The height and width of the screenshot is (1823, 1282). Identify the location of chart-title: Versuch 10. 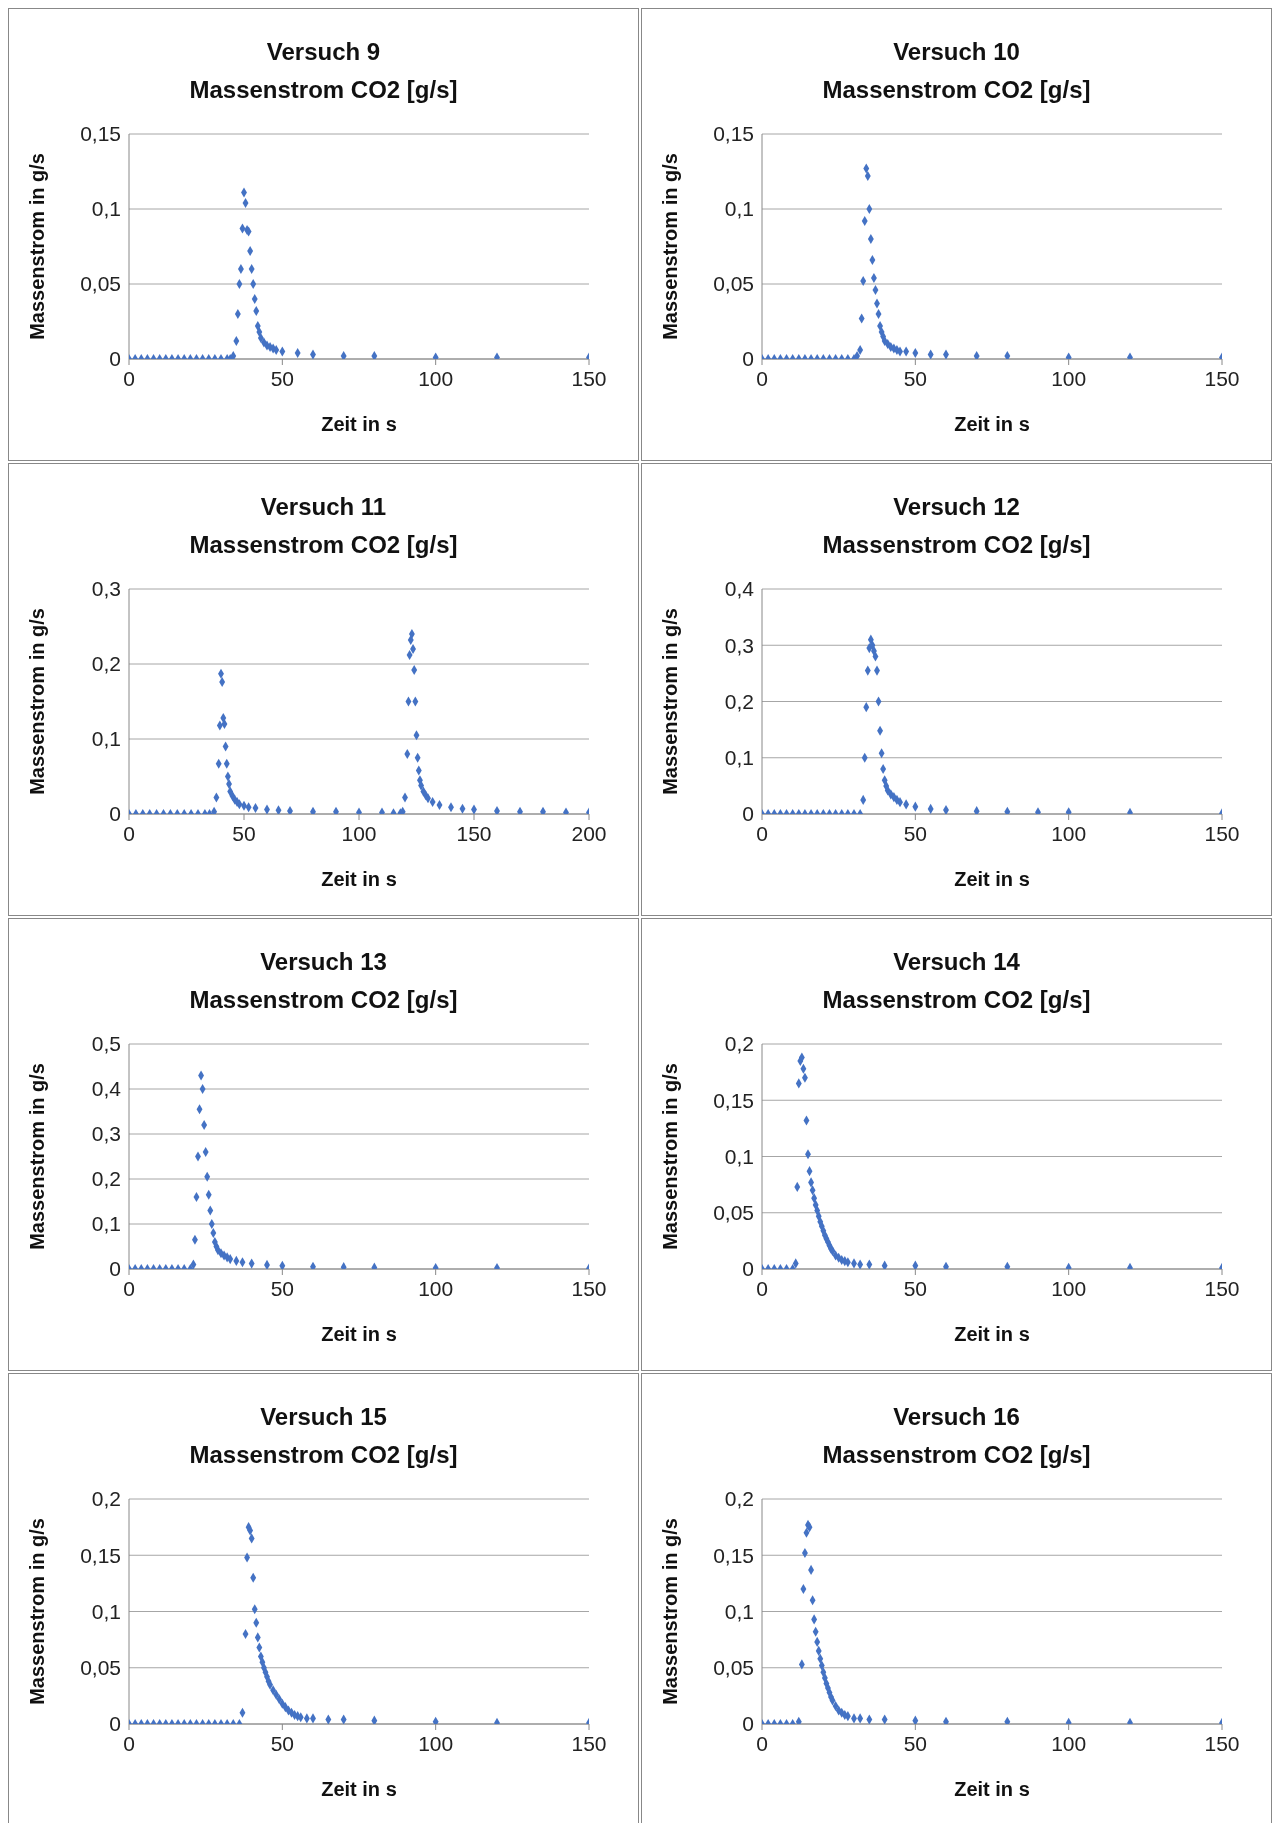
(956, 52).